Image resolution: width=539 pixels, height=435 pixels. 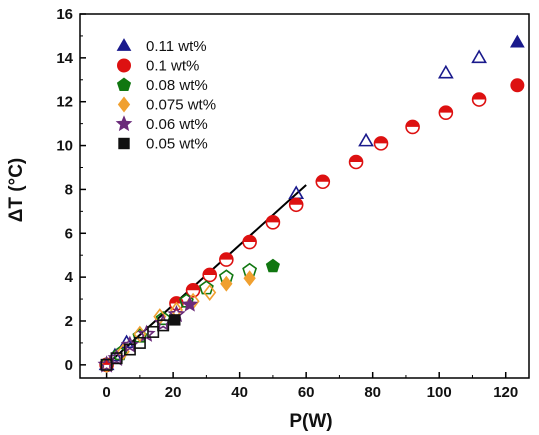 I want to click on legend-entry: 0.08 wt%, so click(x=162, y=85).